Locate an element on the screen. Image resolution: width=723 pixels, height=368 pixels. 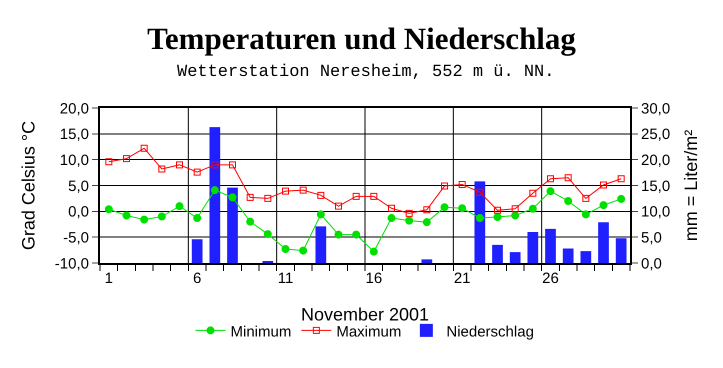
x-tick-label: 11 is located at coordinates (286, 278).